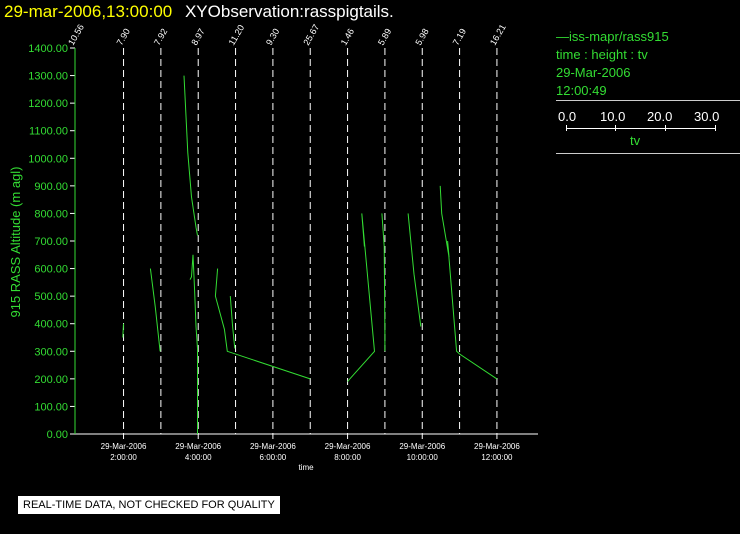 This screenshot has height=534, width=740. What do you see at coordinates (593, 72) in the screenshot?
I see `legend-date: 29-Mar-2006` at bounding box center [593, 72].